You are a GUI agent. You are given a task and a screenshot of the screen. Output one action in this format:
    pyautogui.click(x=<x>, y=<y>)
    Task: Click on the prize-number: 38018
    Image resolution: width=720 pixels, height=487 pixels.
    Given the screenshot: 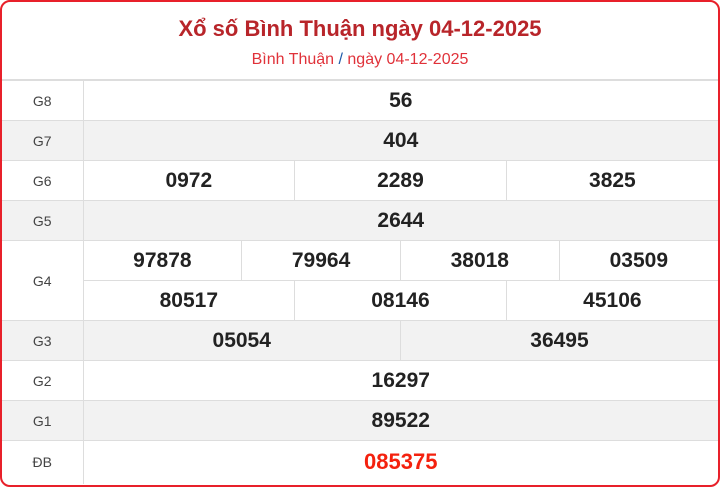 What is the action you would take?
    pyautogui.click(x=479, y=260)
    